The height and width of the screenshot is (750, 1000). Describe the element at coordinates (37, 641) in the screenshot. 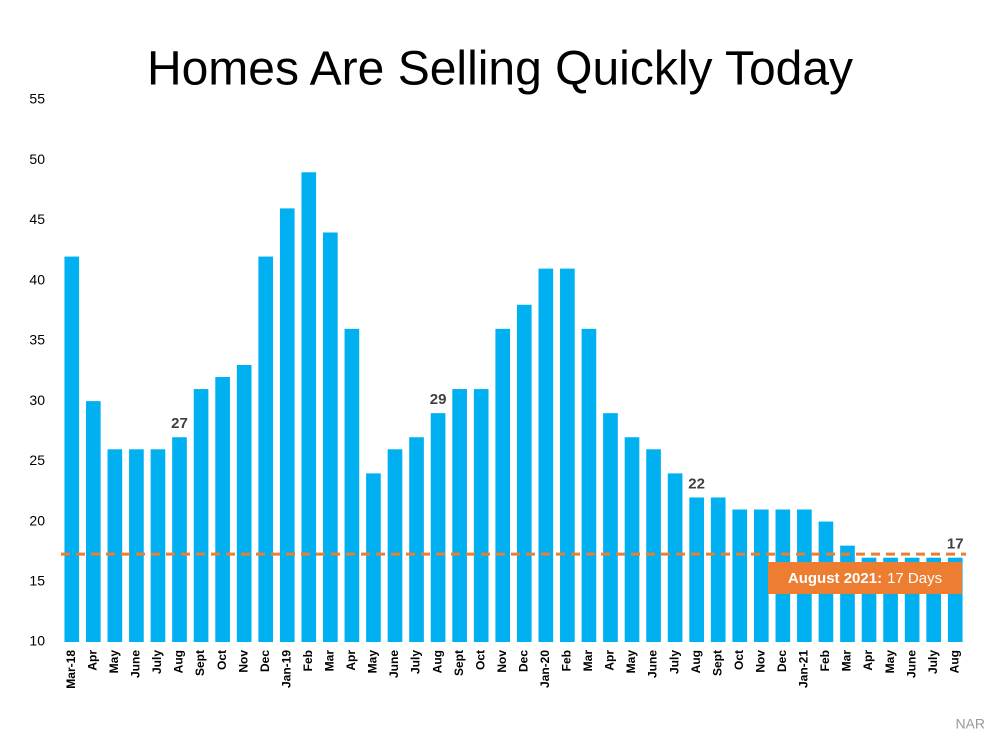

I see `y-tick-label: 10` at that location.